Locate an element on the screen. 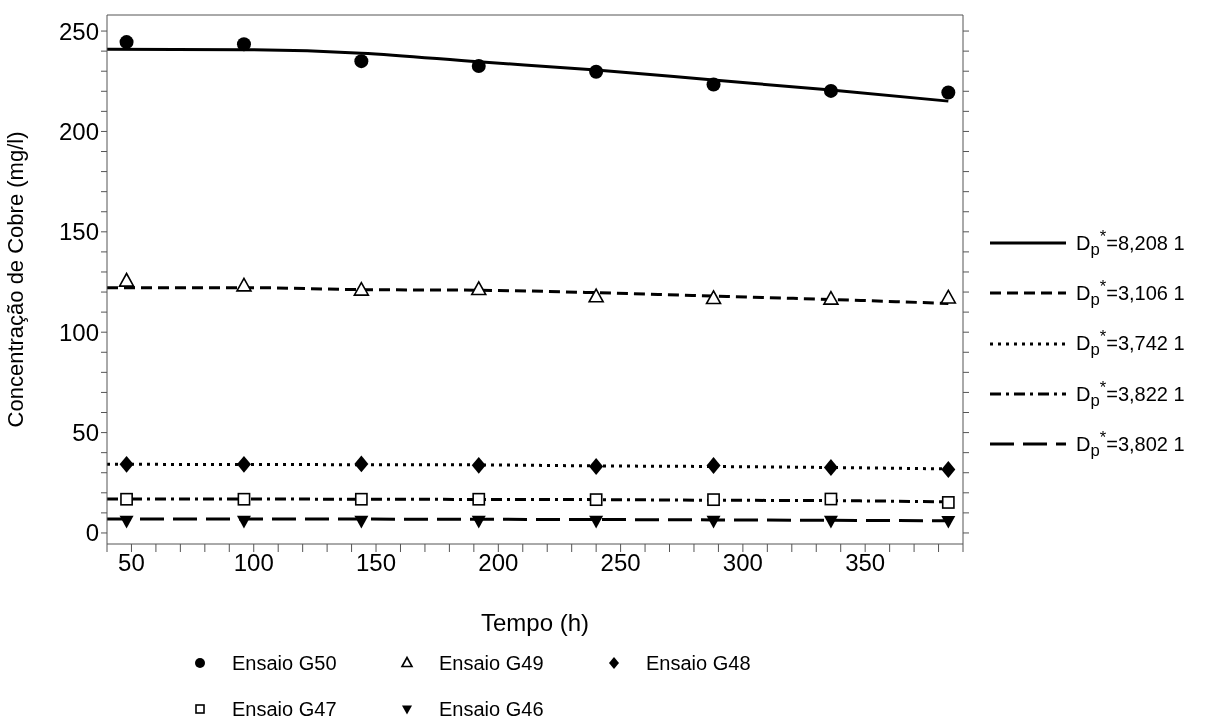  y-tick-label: 200 is located at coordinates (78, 131).